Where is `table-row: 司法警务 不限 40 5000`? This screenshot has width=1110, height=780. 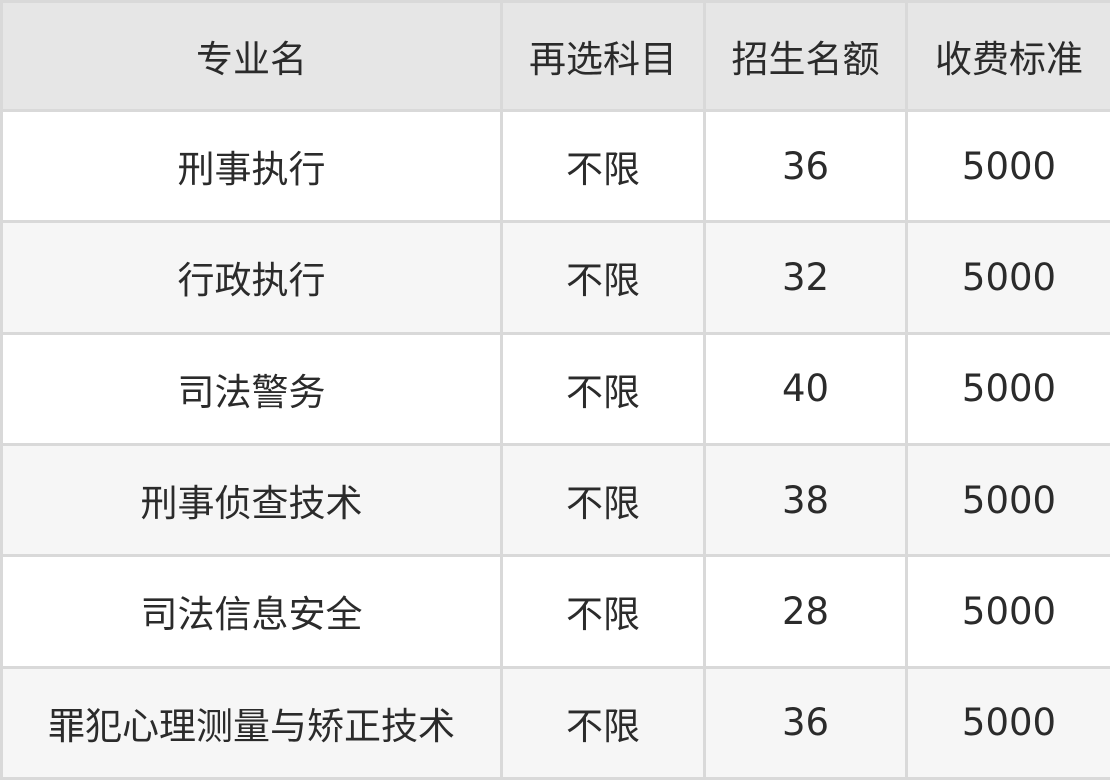 table-row: 司法警务 不限 40 5000 is located at coordinates (555, 388).